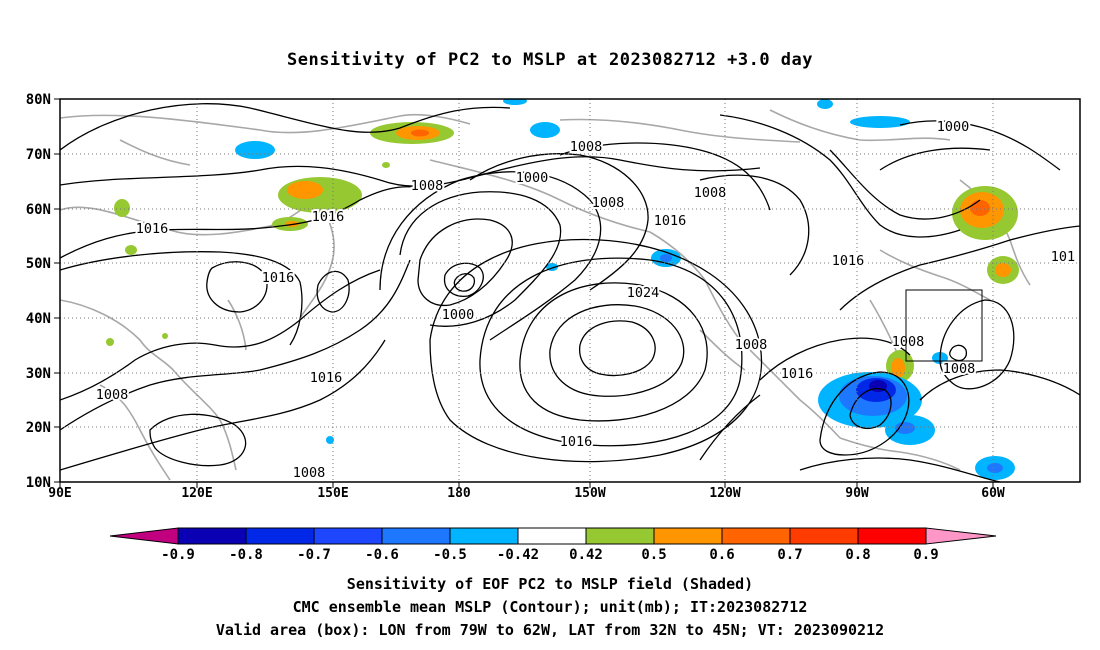 This screenshot has width=1100, height=650. What do you see at coordinates (38, 319) in the screenshot?
I see `lat-label: 40N` at bounding box center [38, 319].